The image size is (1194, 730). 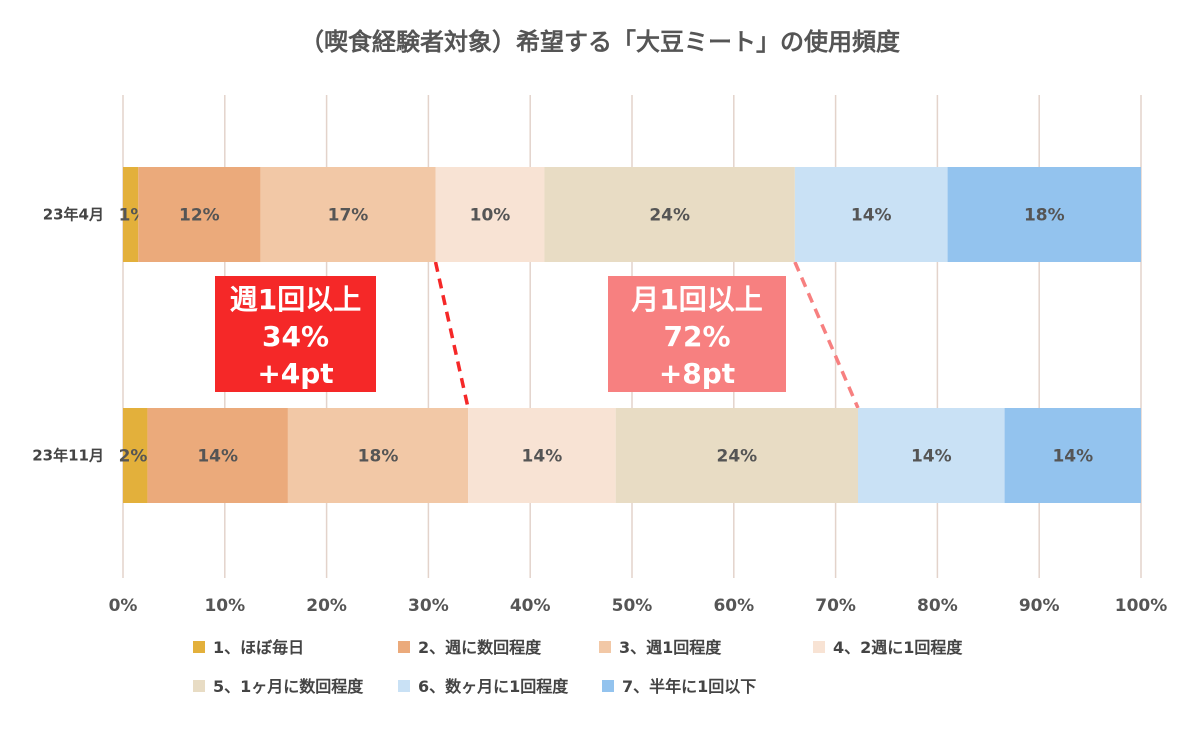 I want to click on legend-label: 6、数ヶ月に1回程度, so click(x=493, y=686).